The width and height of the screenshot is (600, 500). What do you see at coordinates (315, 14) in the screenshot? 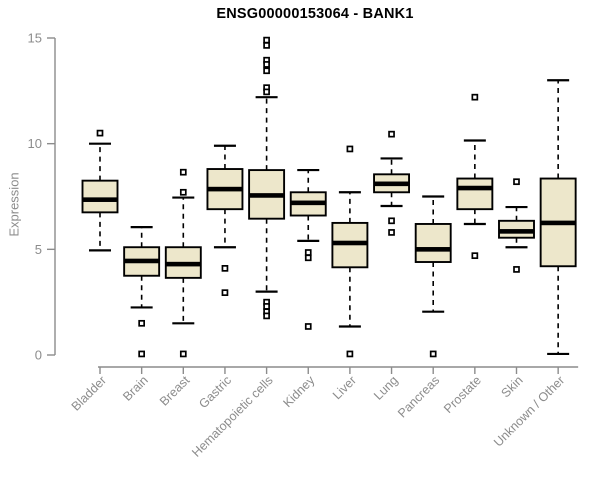
I see `chart-title: ENSG00000153064 - BANK1` at bounding box center [315, 14].